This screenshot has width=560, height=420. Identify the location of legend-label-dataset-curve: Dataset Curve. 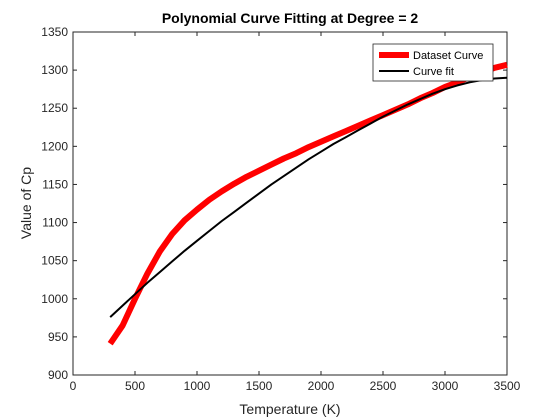
(448, 56).